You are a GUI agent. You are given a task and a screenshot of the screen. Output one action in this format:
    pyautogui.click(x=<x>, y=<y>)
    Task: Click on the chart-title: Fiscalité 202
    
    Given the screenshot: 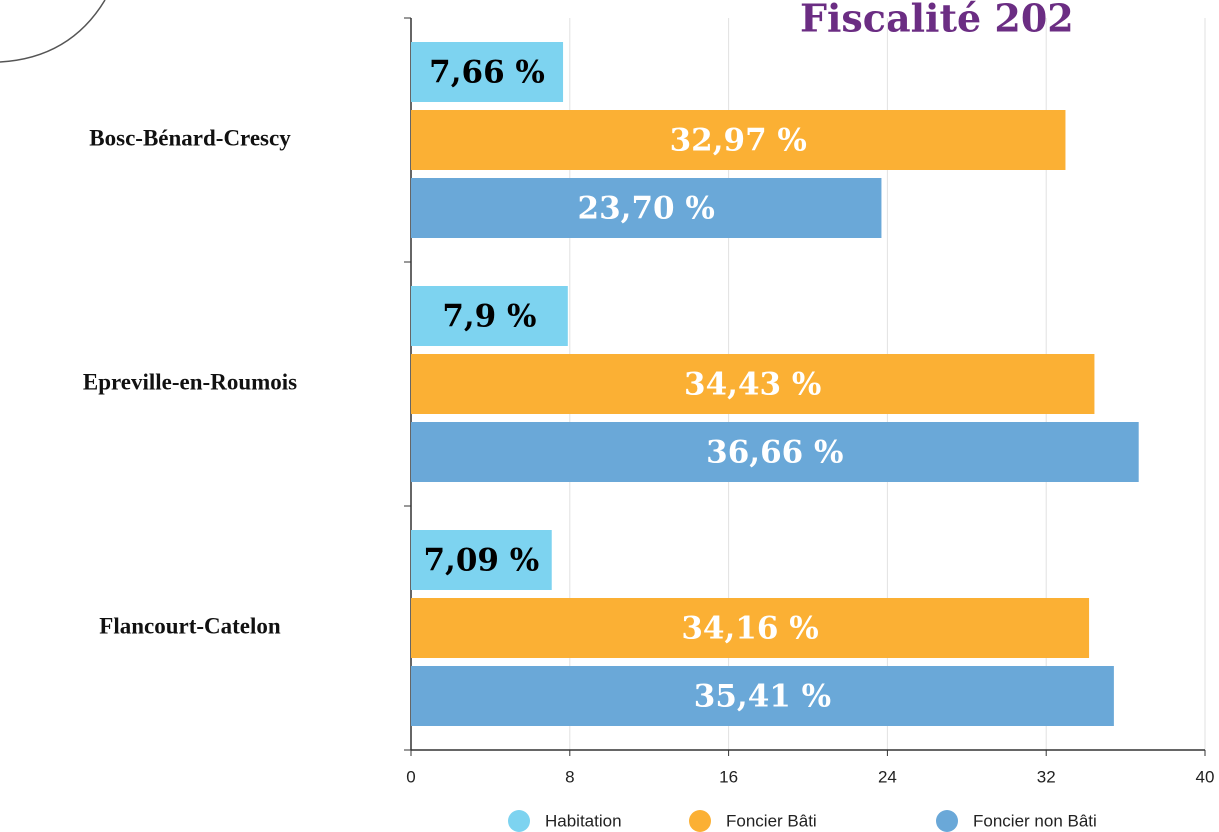 What is the action you would take?
    pyautogui.click(x=937, y=20)
    